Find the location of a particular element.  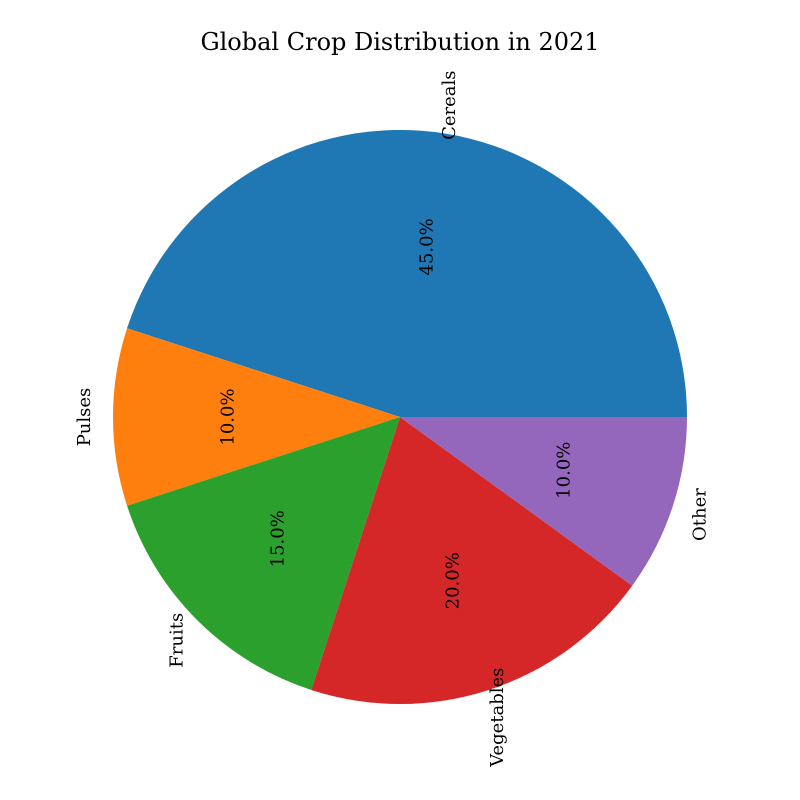

slice-value-vegetables: 20.0% is located at coordinates (453, 580).